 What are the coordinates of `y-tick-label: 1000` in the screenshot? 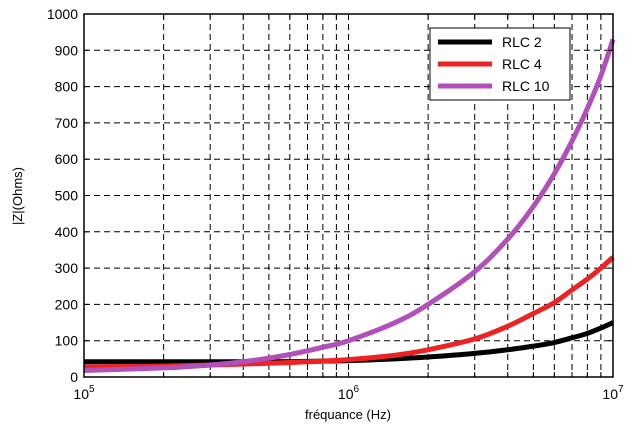 It's located at (62, 14).